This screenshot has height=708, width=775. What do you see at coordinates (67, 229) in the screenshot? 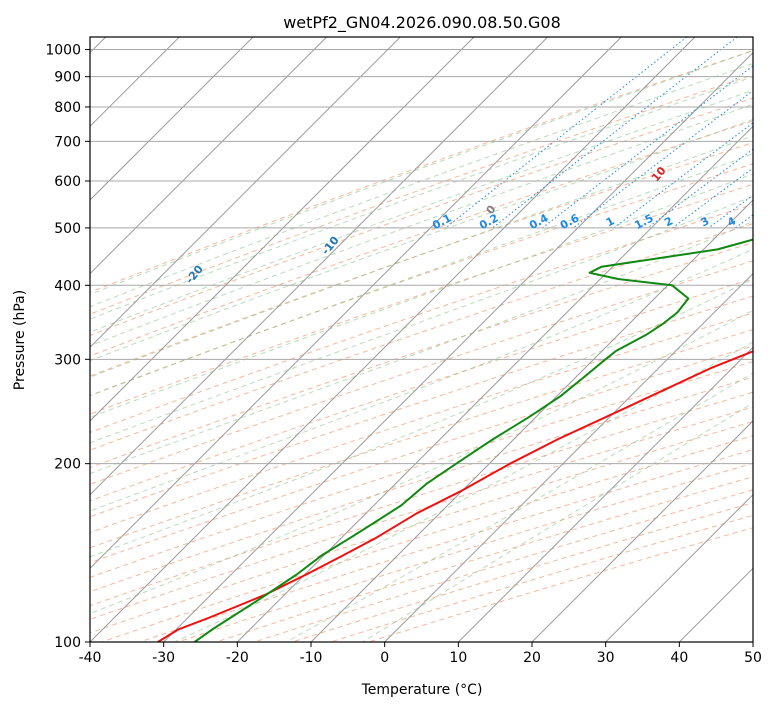
I see `y-tick-label: 500` at bounding box center [67, 229].